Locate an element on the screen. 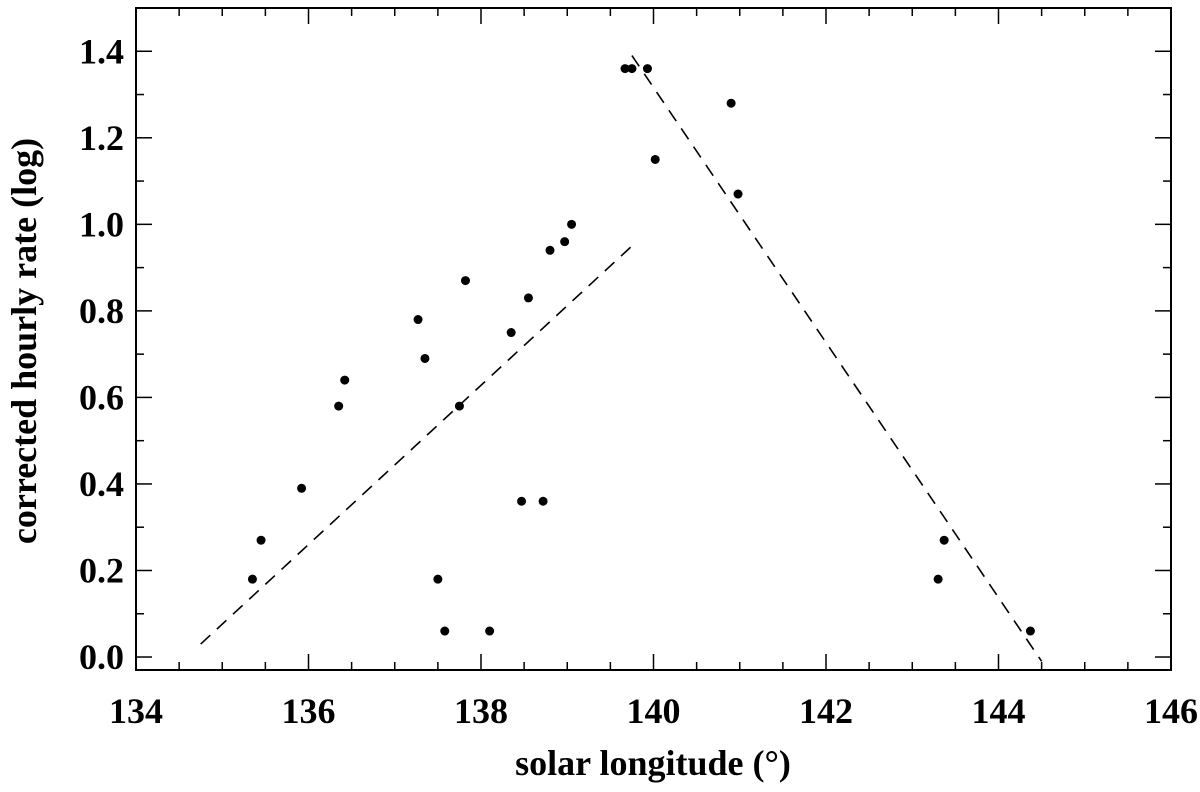  y-axis-title: corrected hourly rate (log) is located at coordinates (24, 341).